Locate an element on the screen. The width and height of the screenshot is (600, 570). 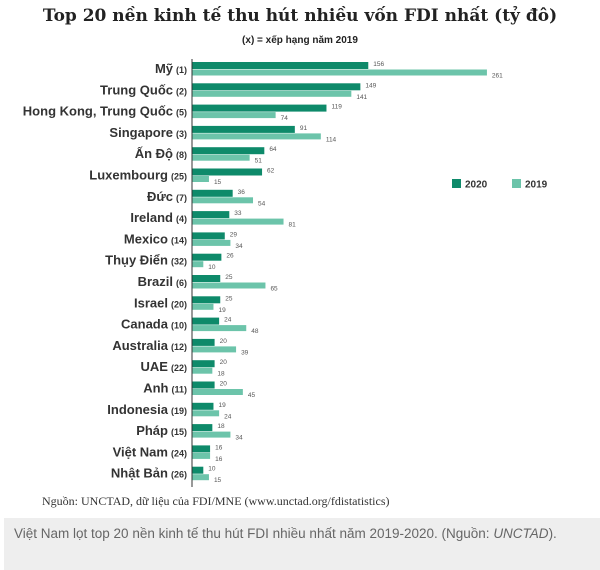
category-label: Mexico is located at coordinates (146, 238).